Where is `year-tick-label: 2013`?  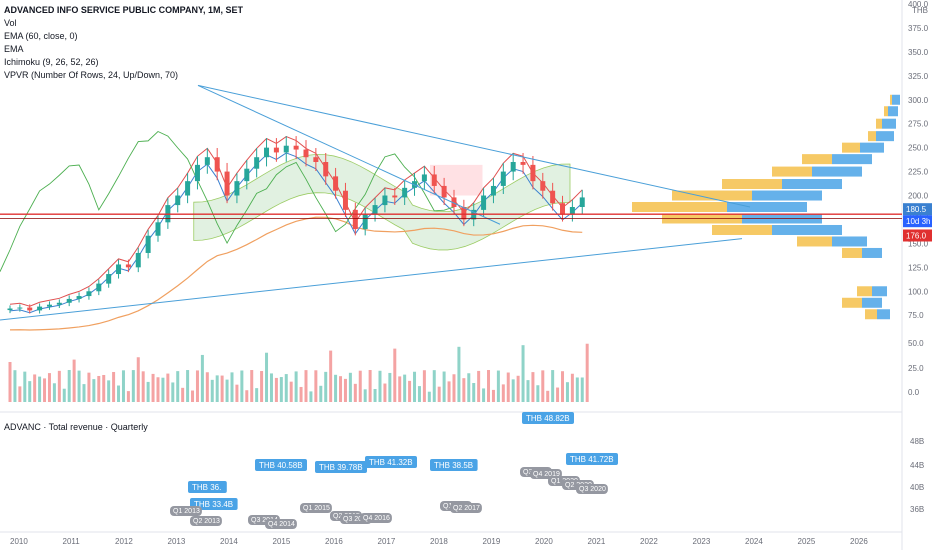 year-tick-label: 2013 is located at coordinates (177, 541).